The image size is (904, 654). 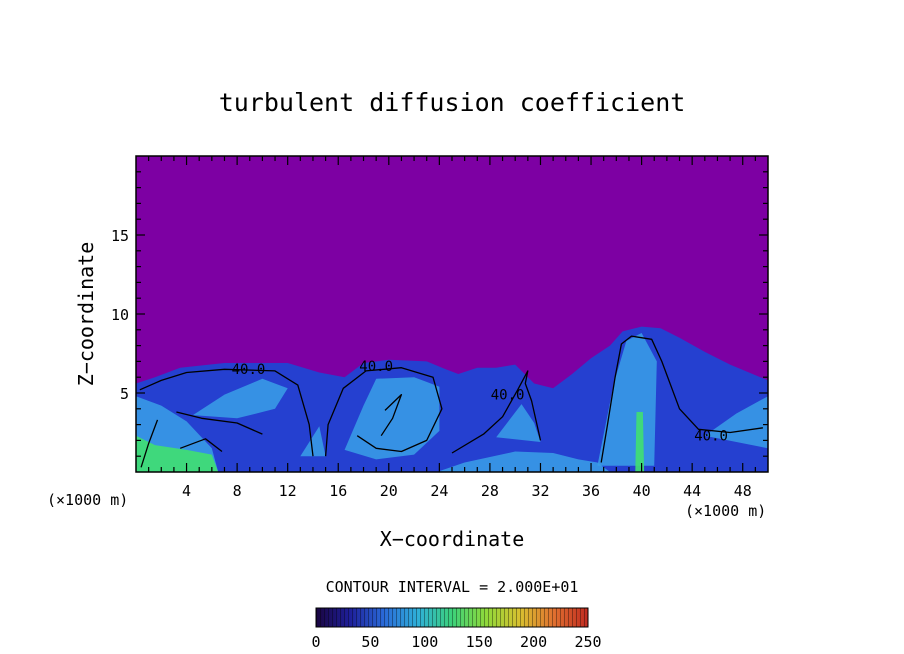 I want to click on x-unit-left: (×1000 m), so click(x=87, y=500).